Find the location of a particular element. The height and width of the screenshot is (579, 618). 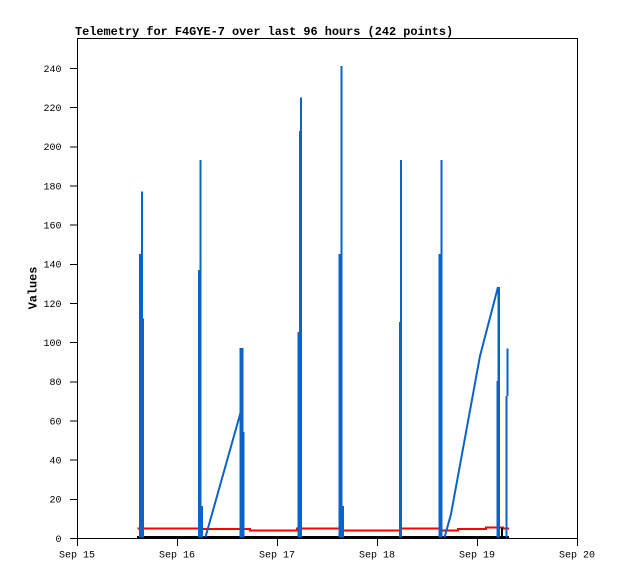

svg-text: 120 is located at coordinates (52, 305).